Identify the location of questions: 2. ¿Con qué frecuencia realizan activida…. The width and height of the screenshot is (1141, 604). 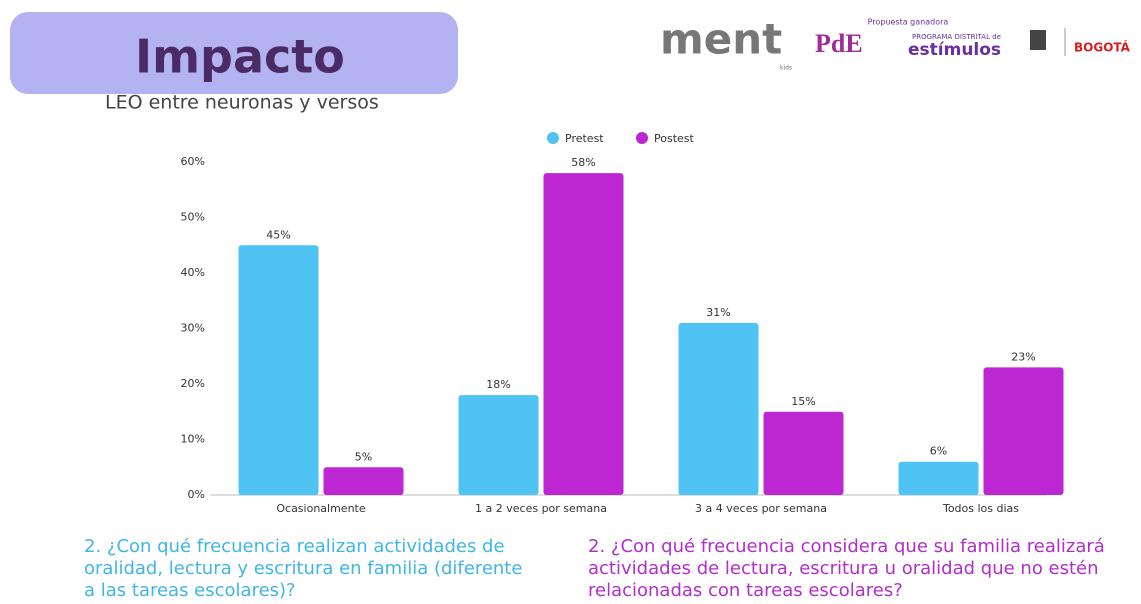
(594, 568).